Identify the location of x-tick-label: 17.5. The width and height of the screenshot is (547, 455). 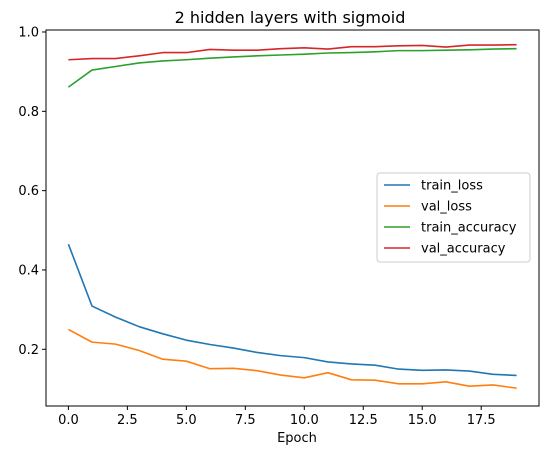
(481, 420).